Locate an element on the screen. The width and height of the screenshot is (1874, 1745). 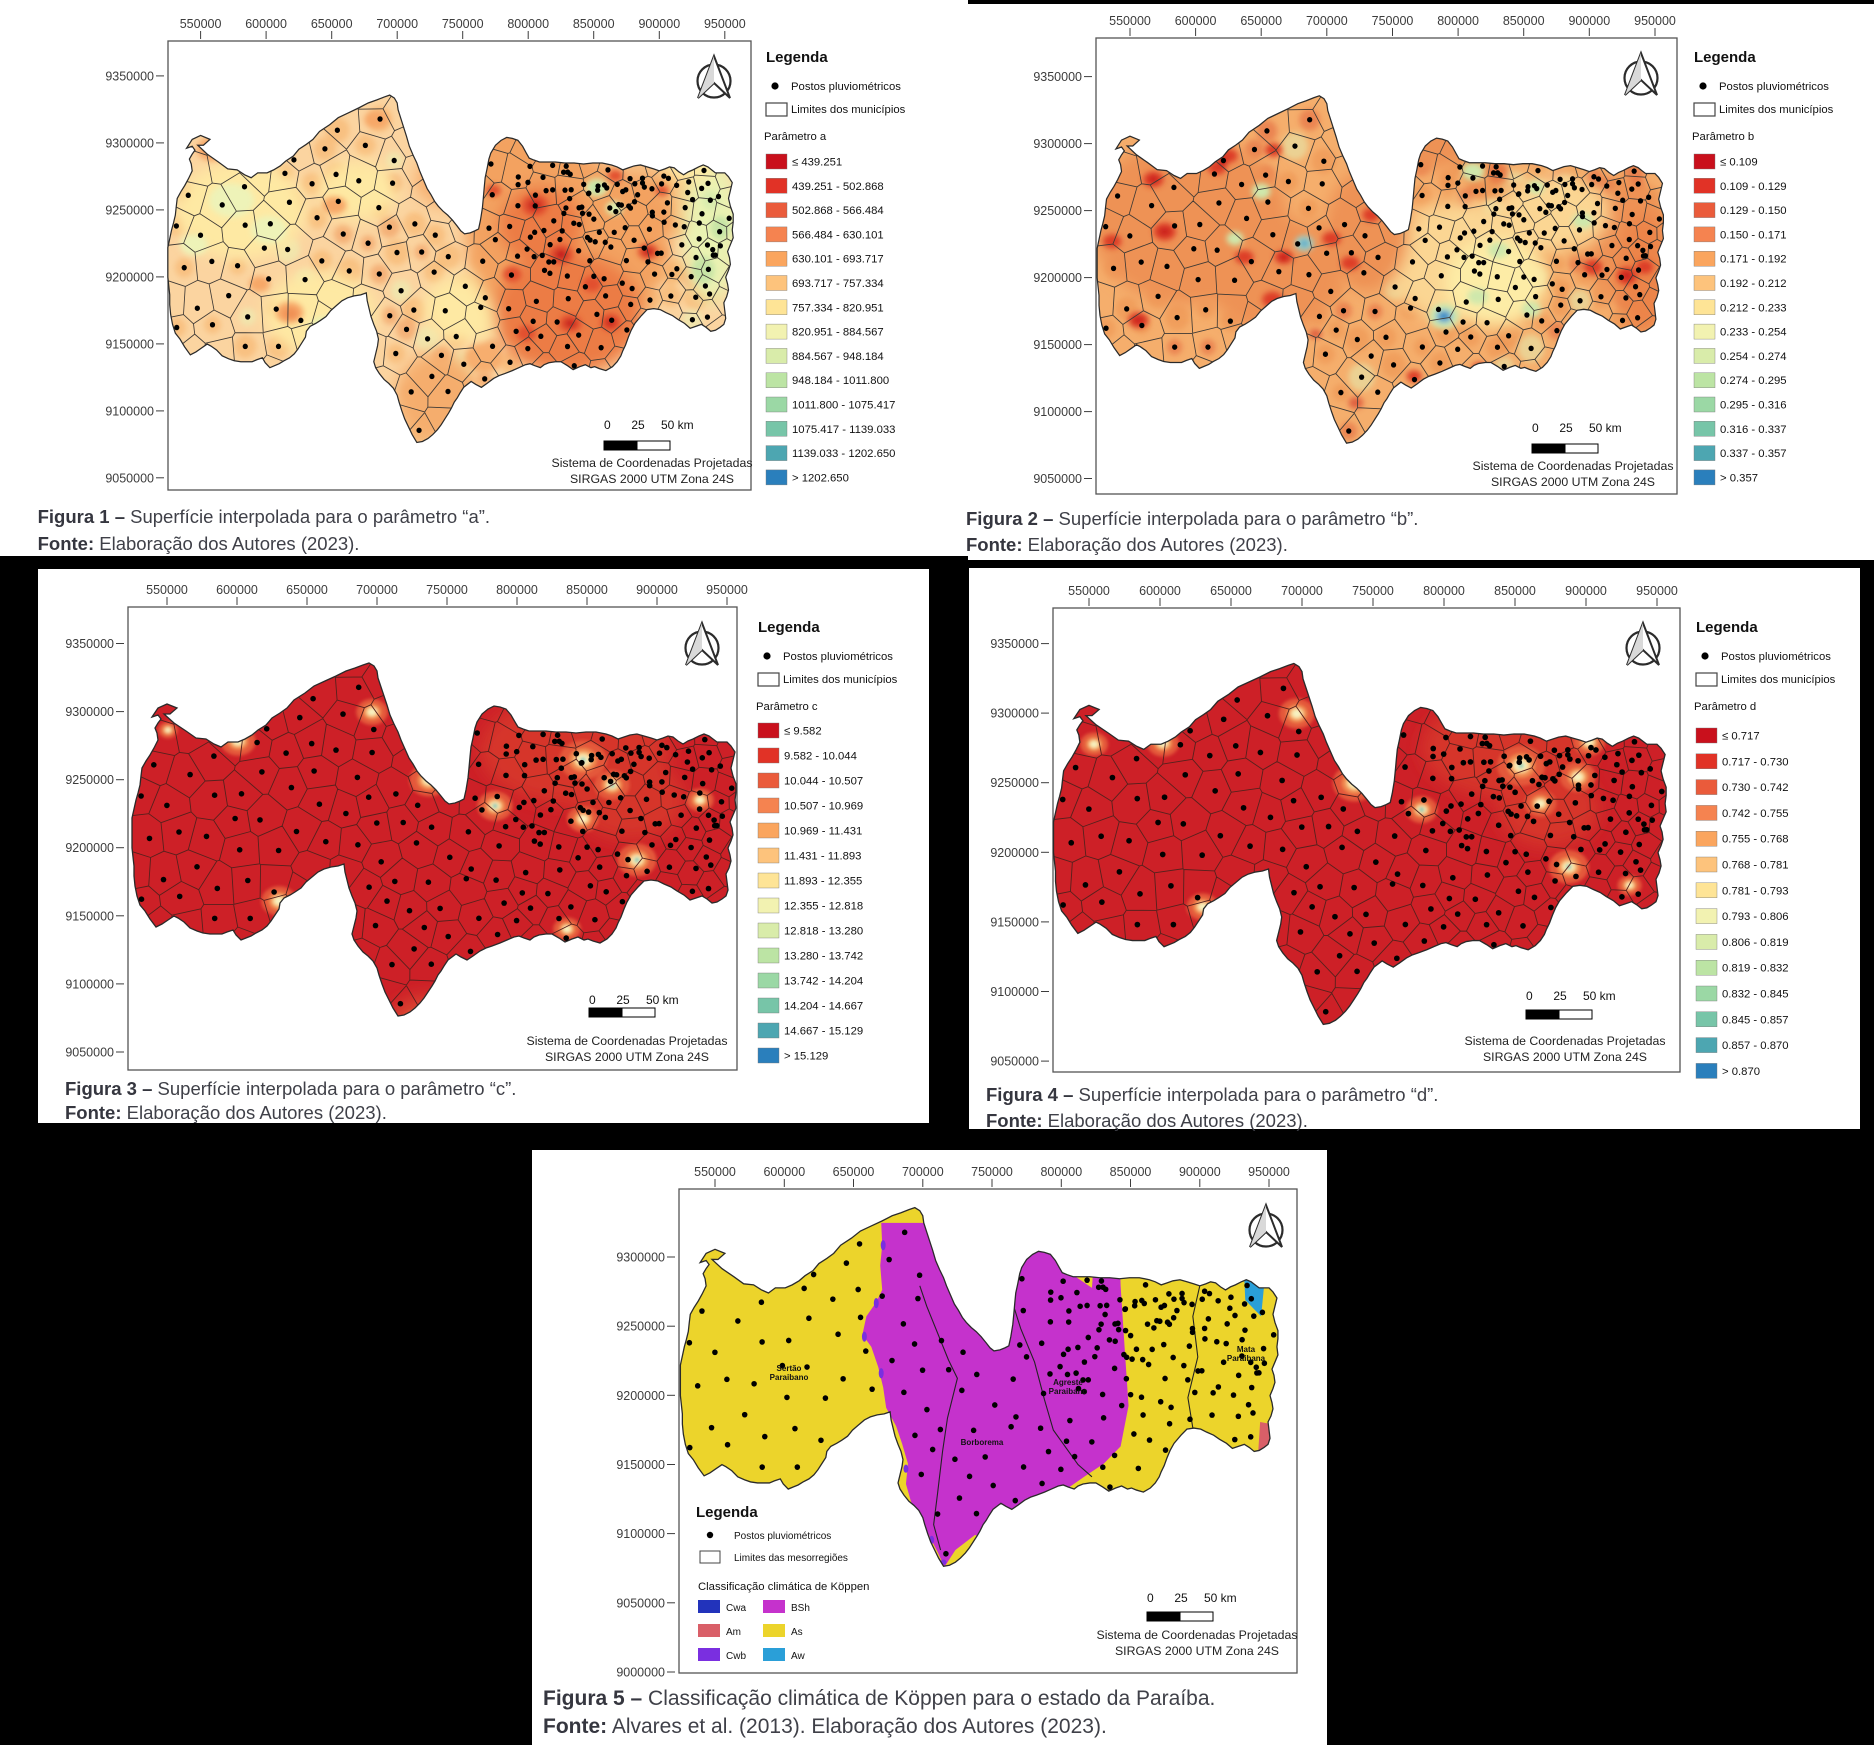
svg-text: 13.742 - 14.204 is located at coordinates (823, 982).